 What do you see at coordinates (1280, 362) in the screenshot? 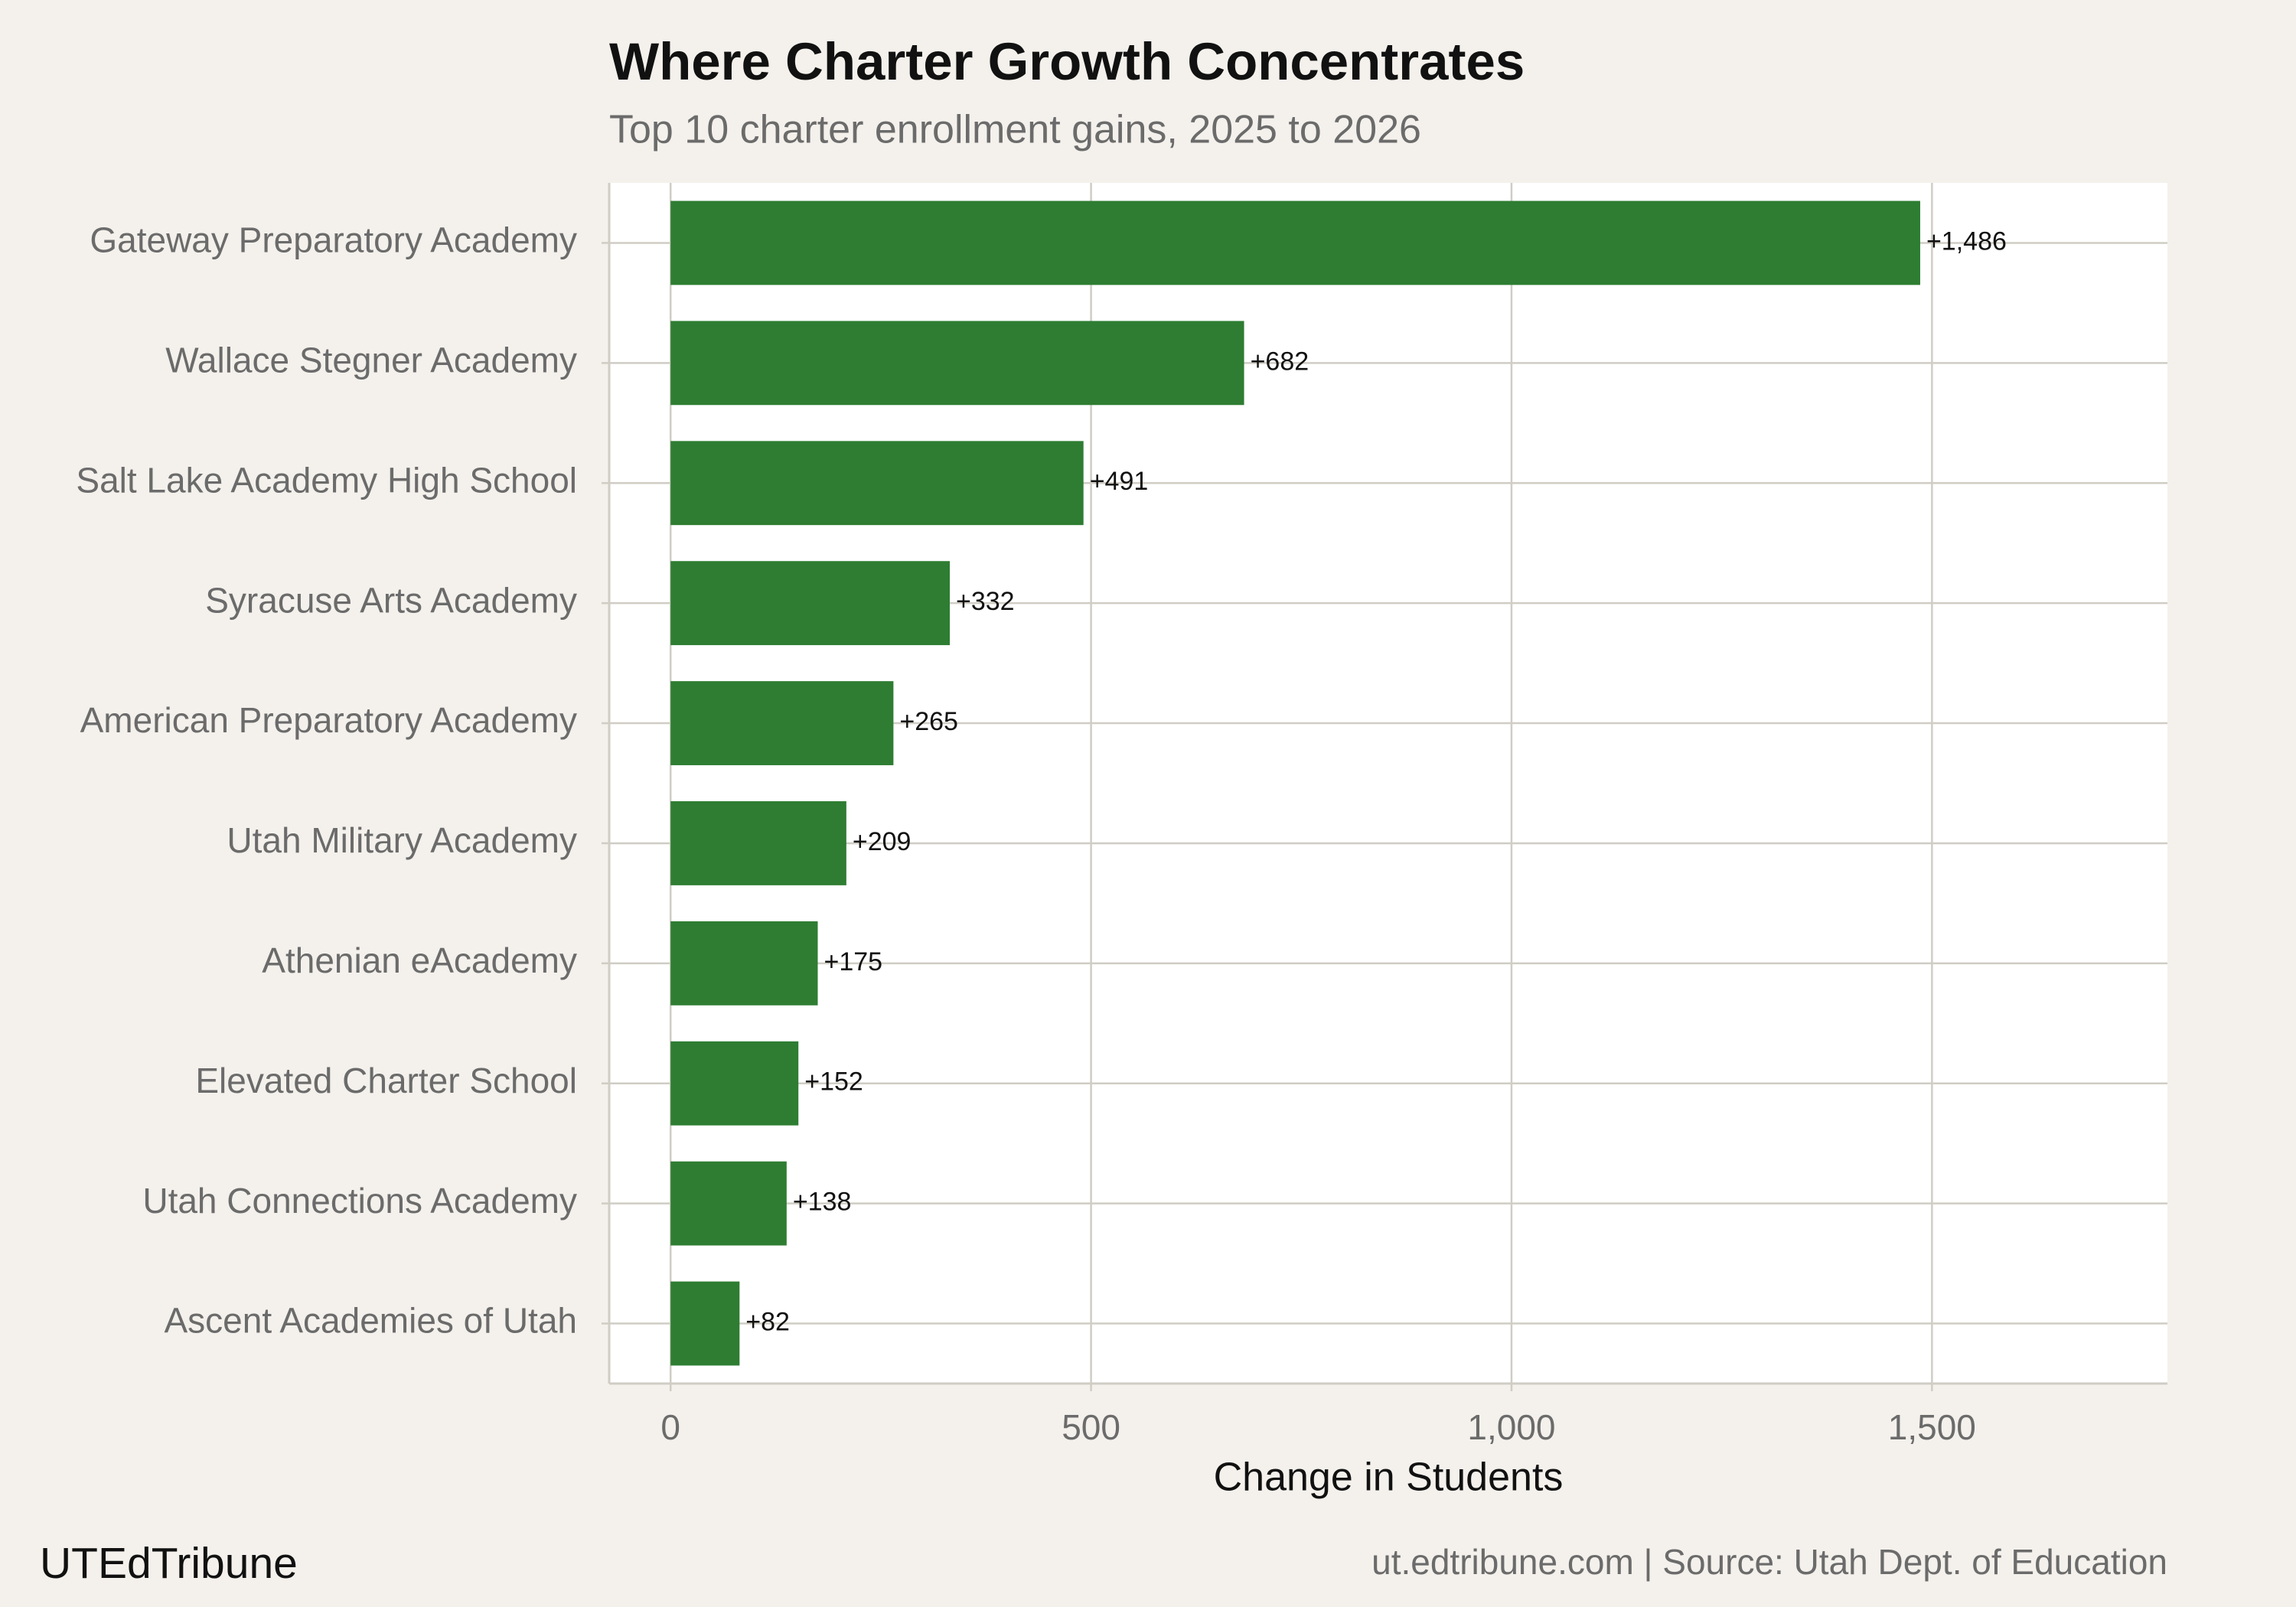
I see `value-label: +682` at bounding box center [1280, 362].